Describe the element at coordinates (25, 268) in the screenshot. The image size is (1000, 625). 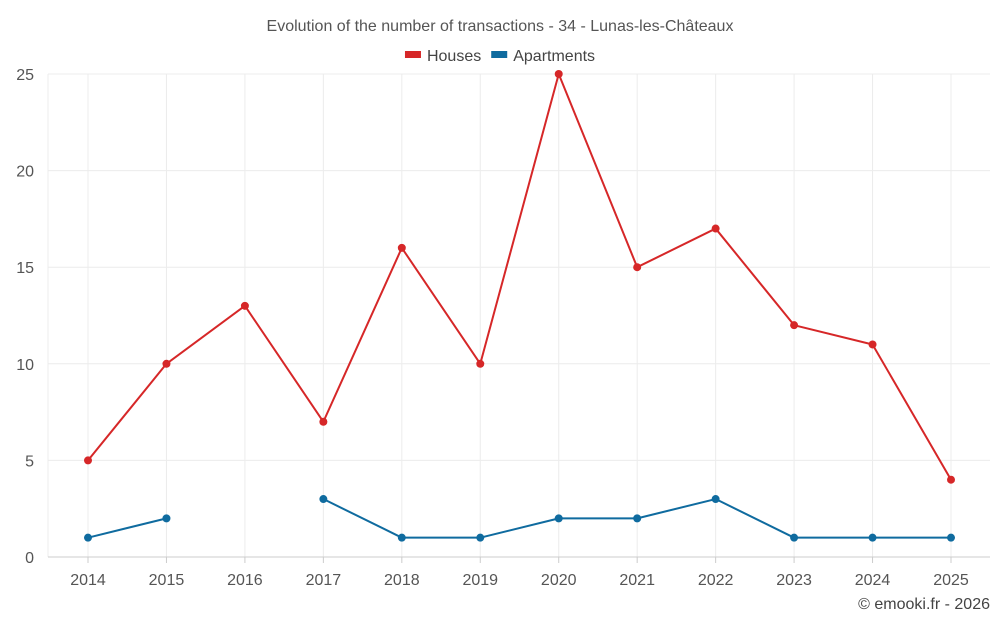
I see `y-tick-label: 15` at that location.